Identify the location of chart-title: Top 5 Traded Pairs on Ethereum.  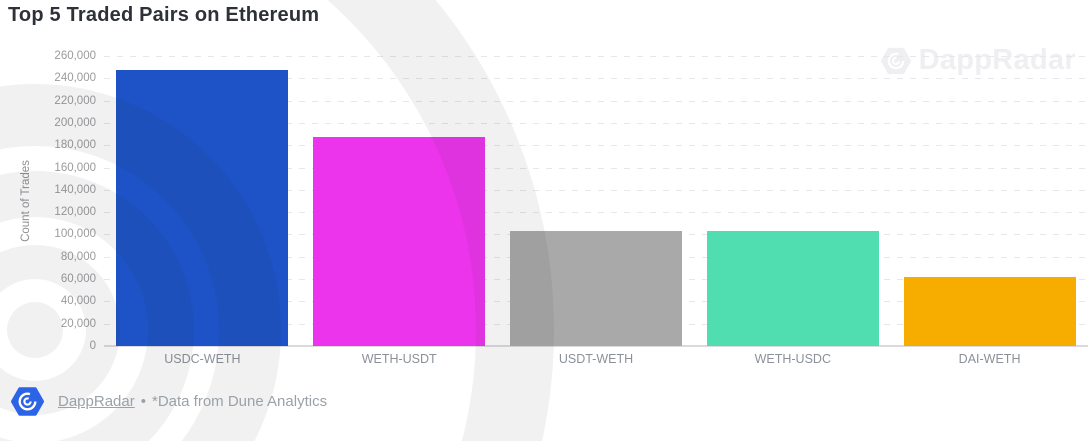
(164, 15).